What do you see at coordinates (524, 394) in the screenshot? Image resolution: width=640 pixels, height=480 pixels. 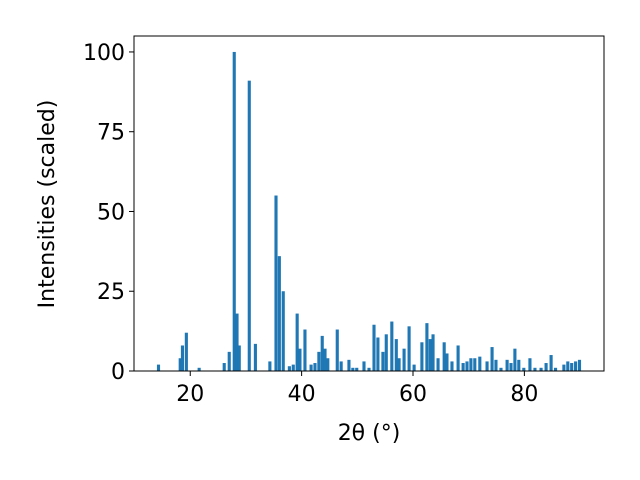 I see `x-tick-label: 80` at bounding box center [524, 394].